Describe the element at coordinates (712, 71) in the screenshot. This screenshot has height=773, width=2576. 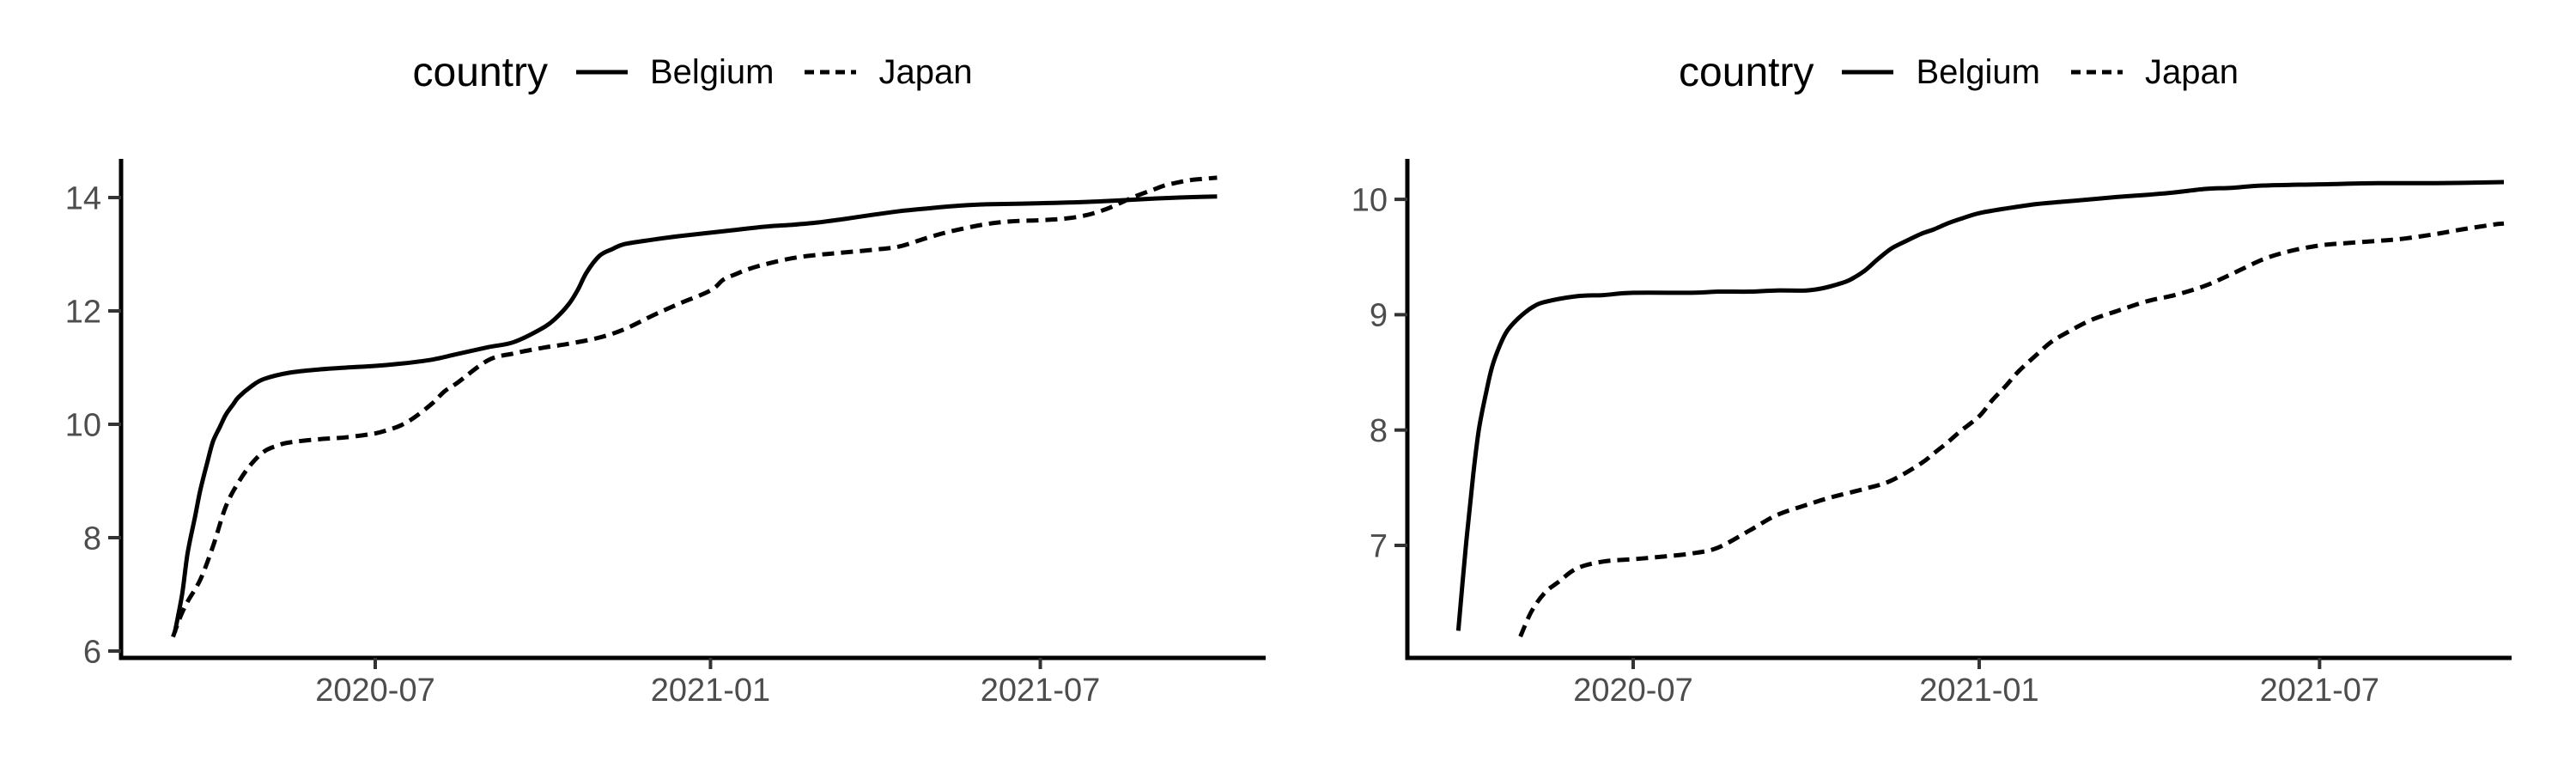
I see `left-legend-label-belgium: Belgium` at that location.